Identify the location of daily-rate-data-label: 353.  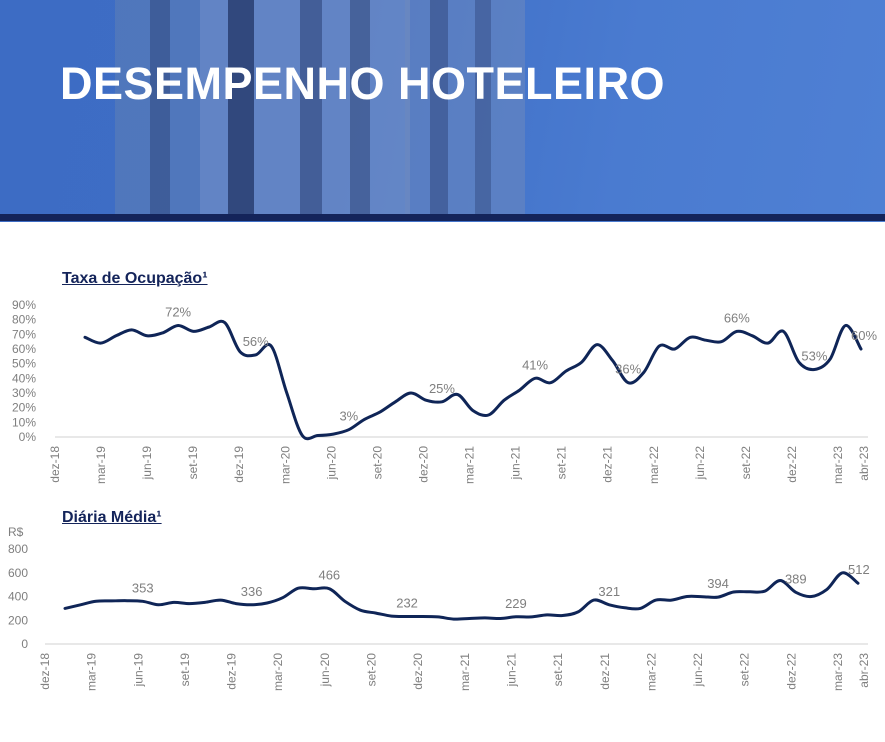
(143, 587).